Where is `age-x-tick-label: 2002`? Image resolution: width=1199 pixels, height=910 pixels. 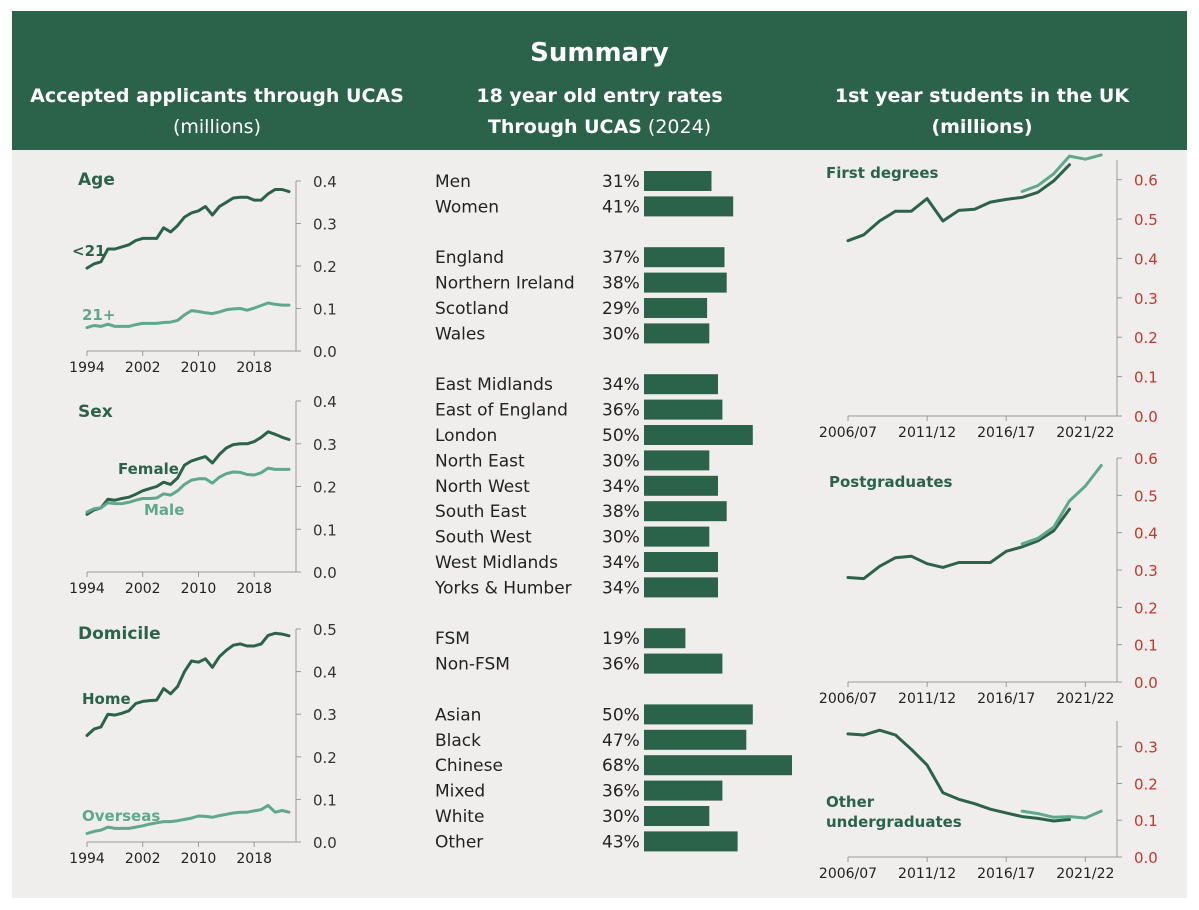 age-x-tick-label: 2002 is located at coordinates (143, 368).